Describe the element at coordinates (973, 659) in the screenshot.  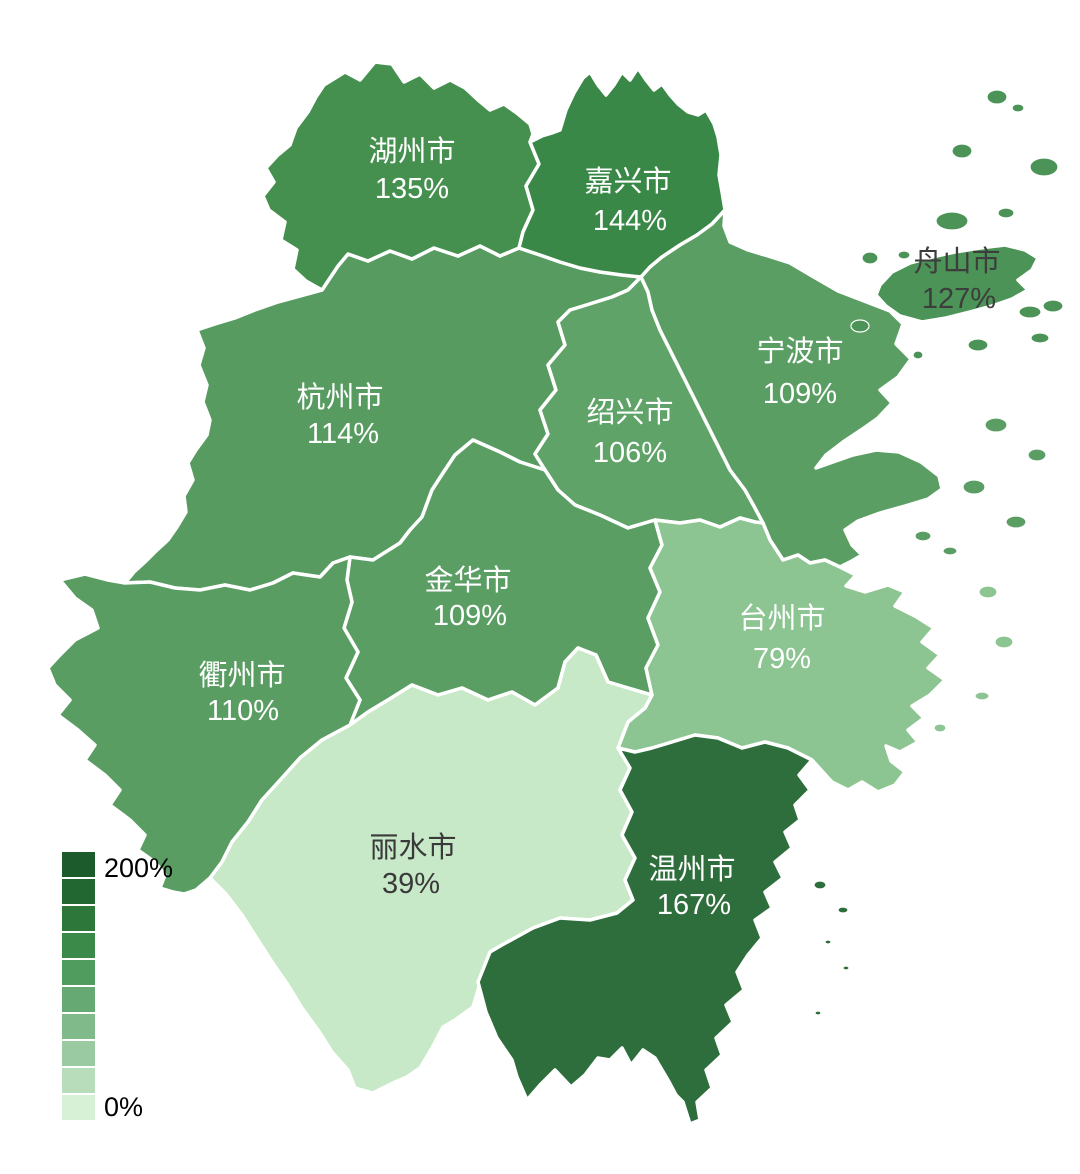
I see `taizhou-islets` at that location.